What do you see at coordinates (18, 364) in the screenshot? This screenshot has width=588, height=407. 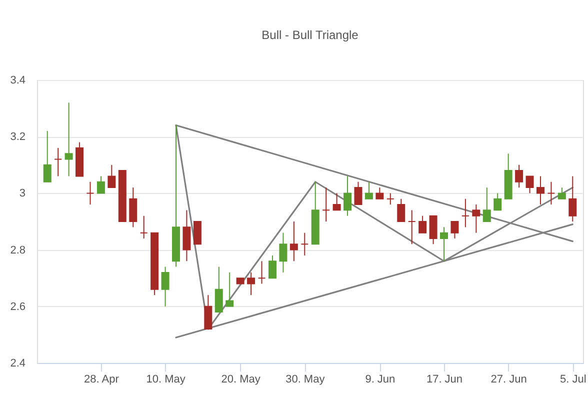 I see `y-tick-label: 2.4` at bounding box center [18, 364].